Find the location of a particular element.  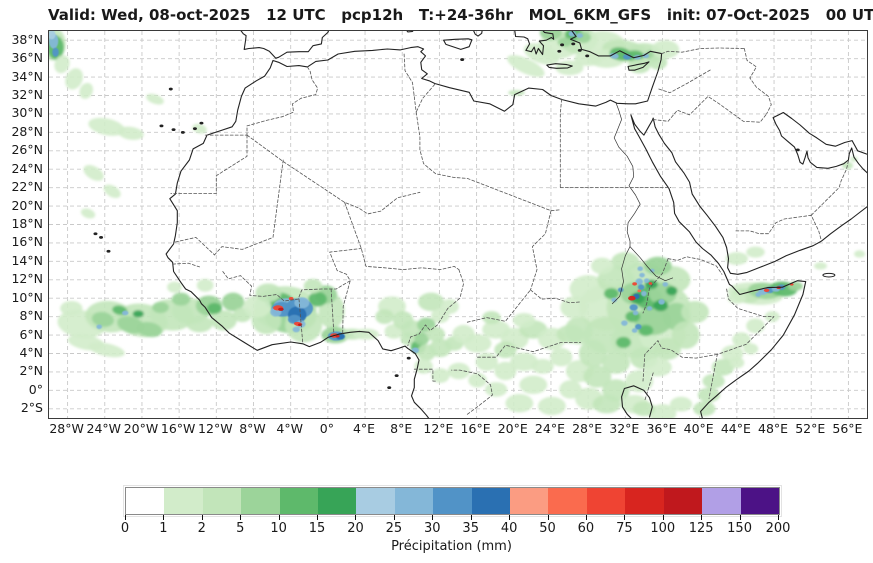

sicily-coastline is located at coordinates (458, 44).